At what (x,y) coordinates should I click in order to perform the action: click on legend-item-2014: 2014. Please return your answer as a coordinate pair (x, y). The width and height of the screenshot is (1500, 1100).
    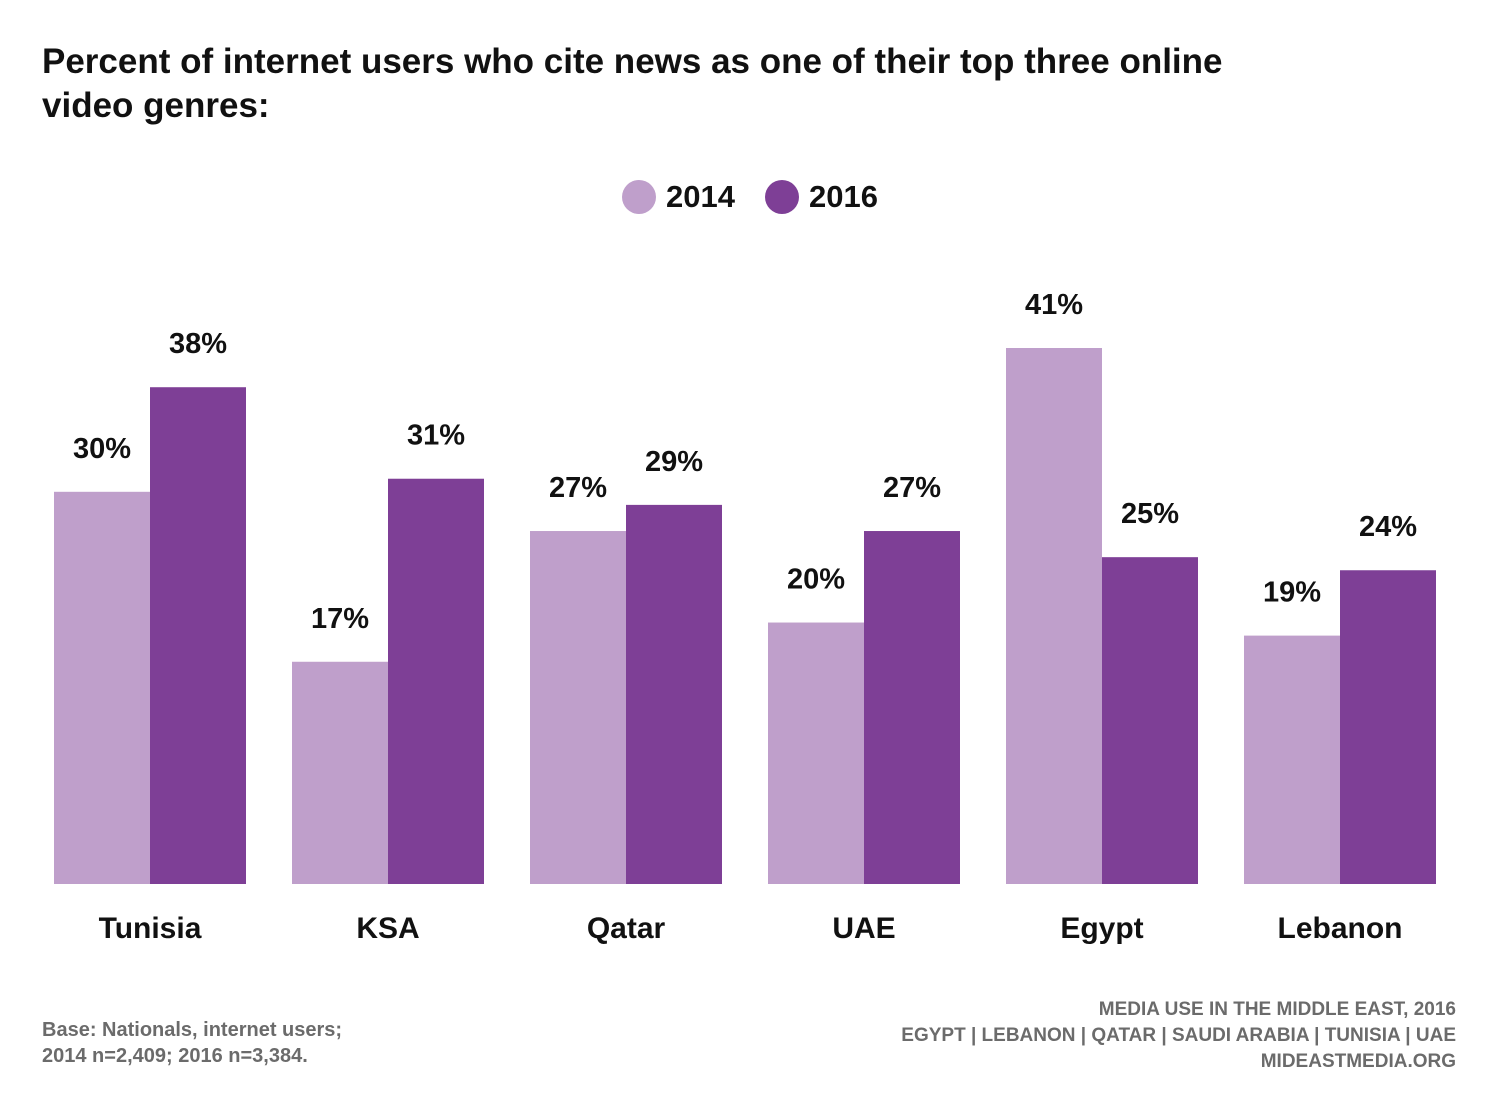
    Looking at the image, I should click on (678, 197).